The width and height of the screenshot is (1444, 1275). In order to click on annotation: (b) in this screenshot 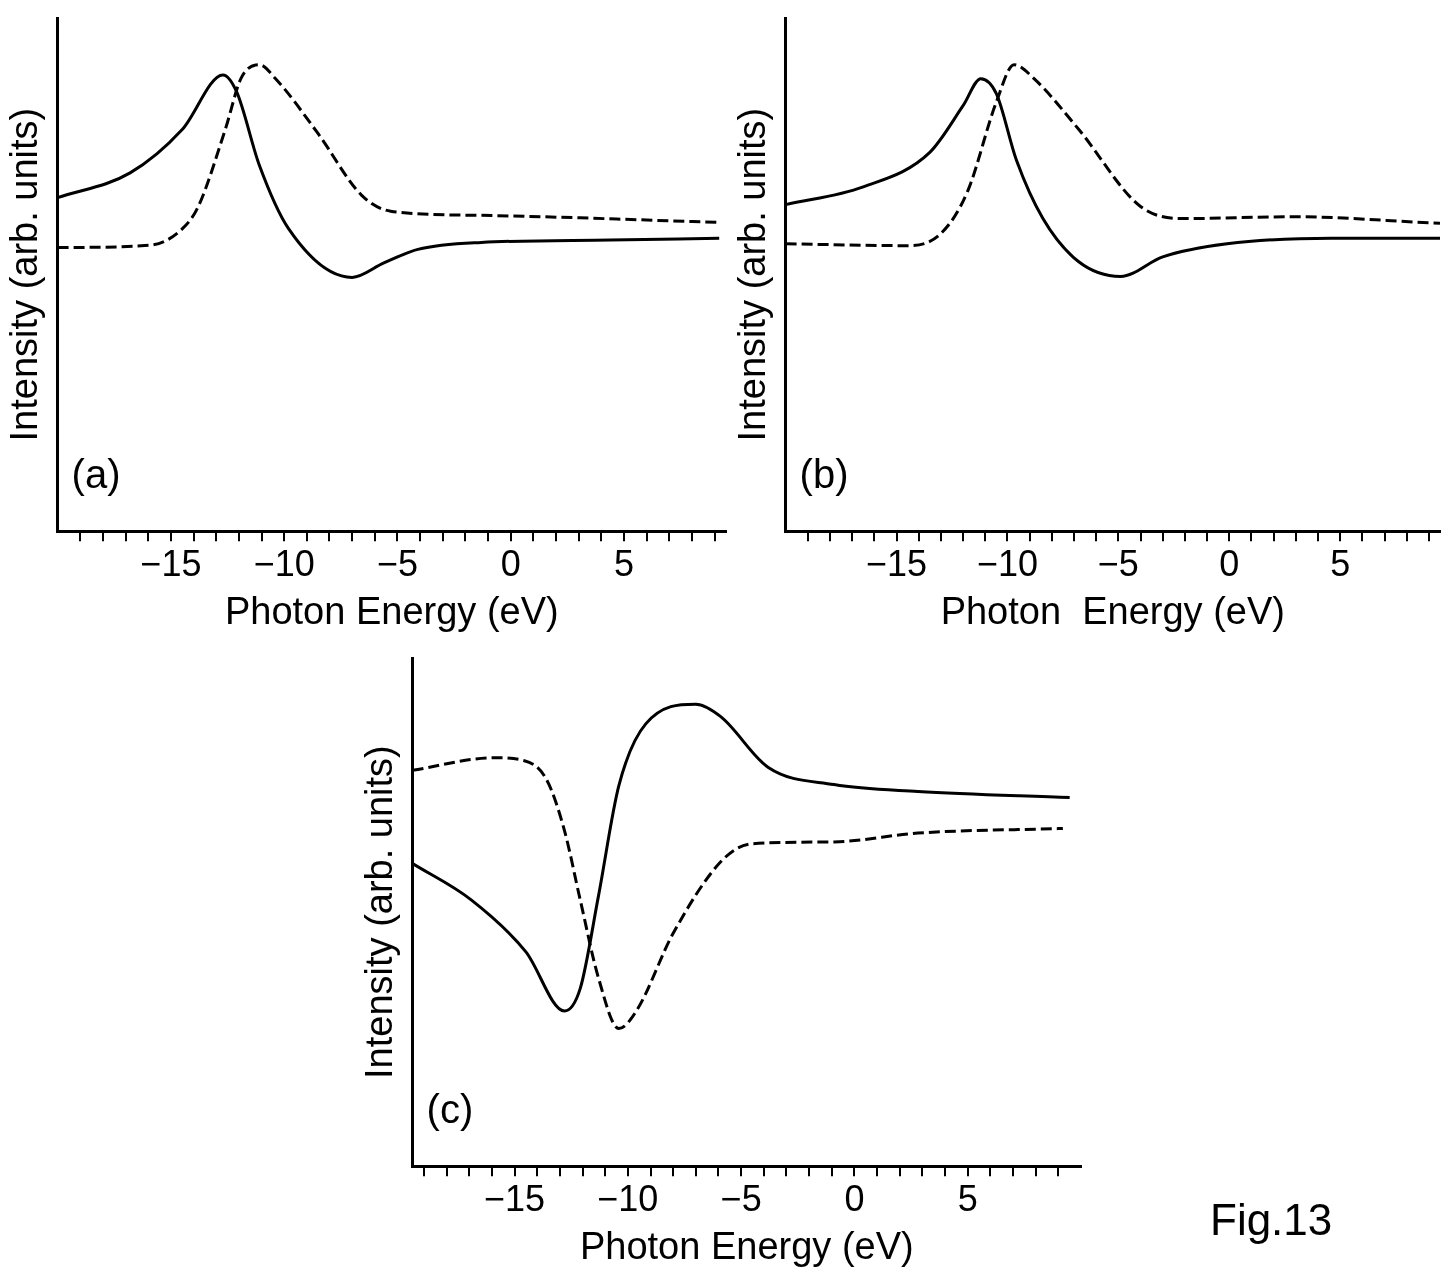, I will do `click(824, 474)`.